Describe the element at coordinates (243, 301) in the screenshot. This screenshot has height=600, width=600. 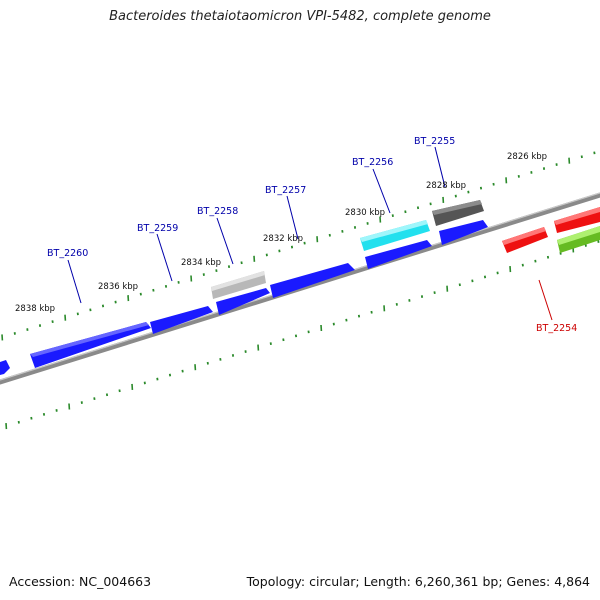
I see `gene-arrow-bt2258-lower` at that location.